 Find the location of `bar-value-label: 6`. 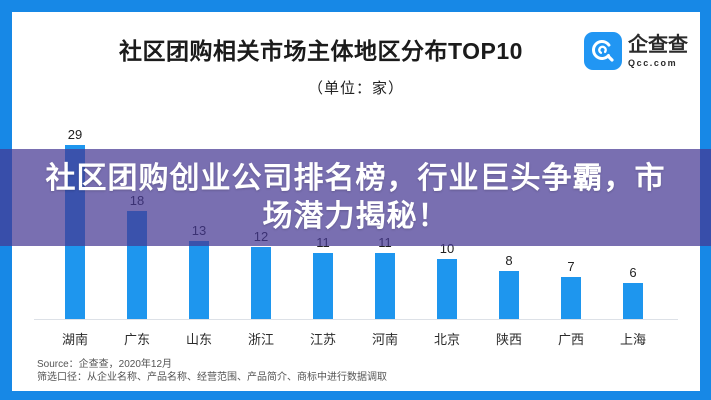

bar-value-label: 6 is located at coordinates (633, 272).